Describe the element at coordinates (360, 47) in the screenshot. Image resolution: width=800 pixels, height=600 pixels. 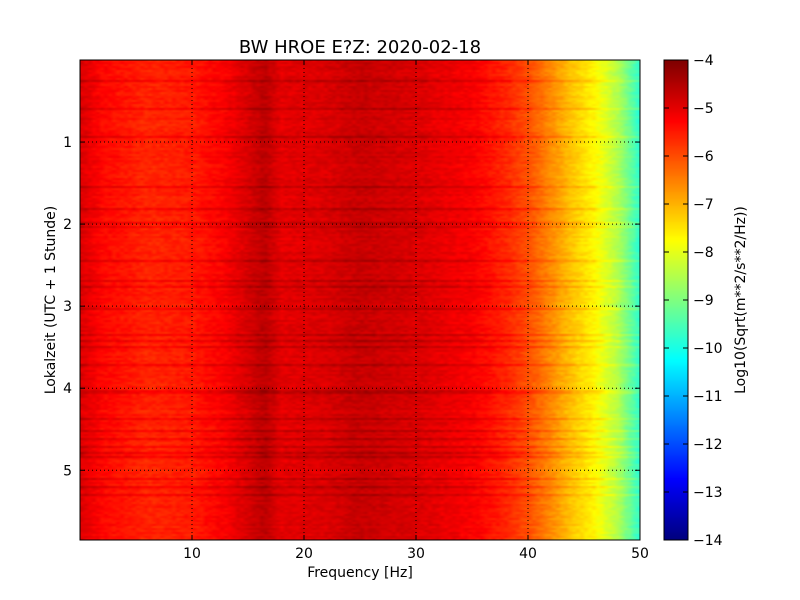
I see `chart-title: BW HROE E?Z: 2020-02-18` at that location.